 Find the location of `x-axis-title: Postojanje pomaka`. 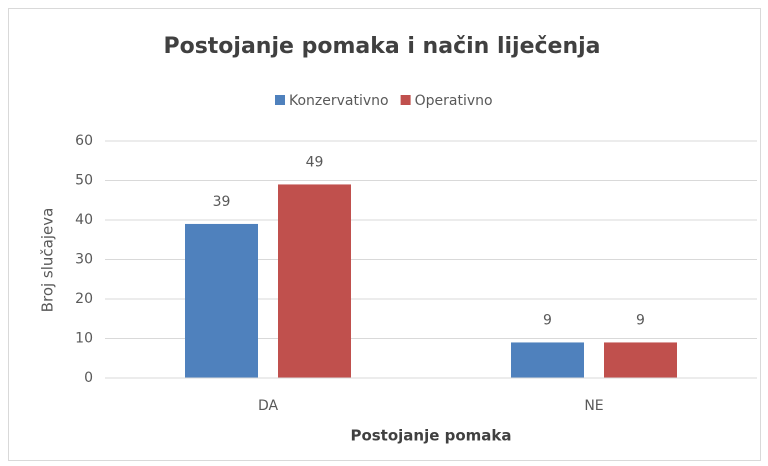

x-axis-title: Postojanje pomaka is located at coordinates (430, 436).